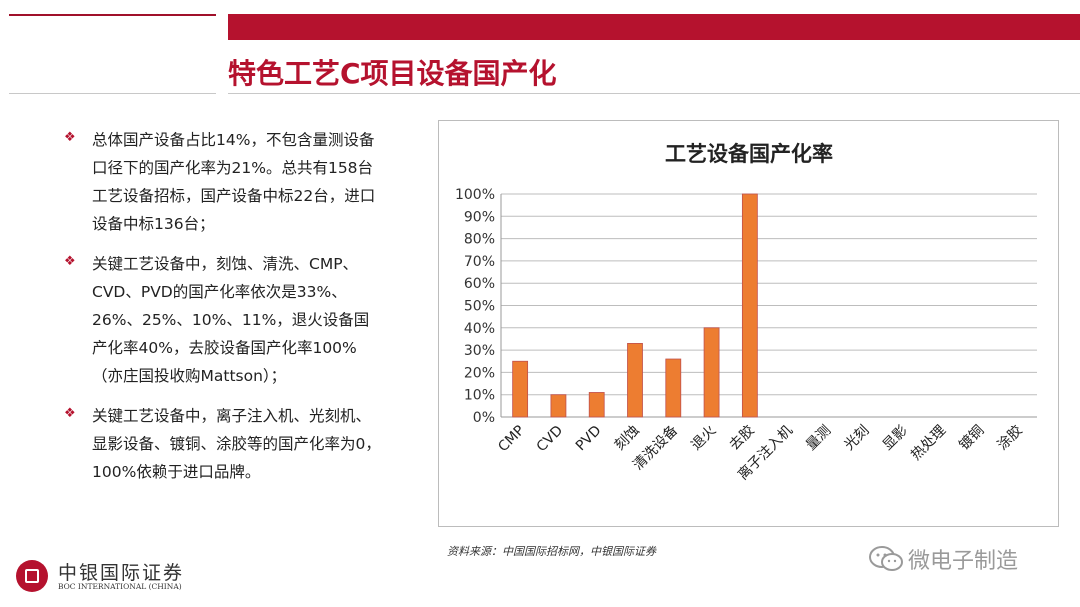  Describe the element at coordinates (479, 373) in the screenshot. I see `y-tick-label: 20%` at that location.